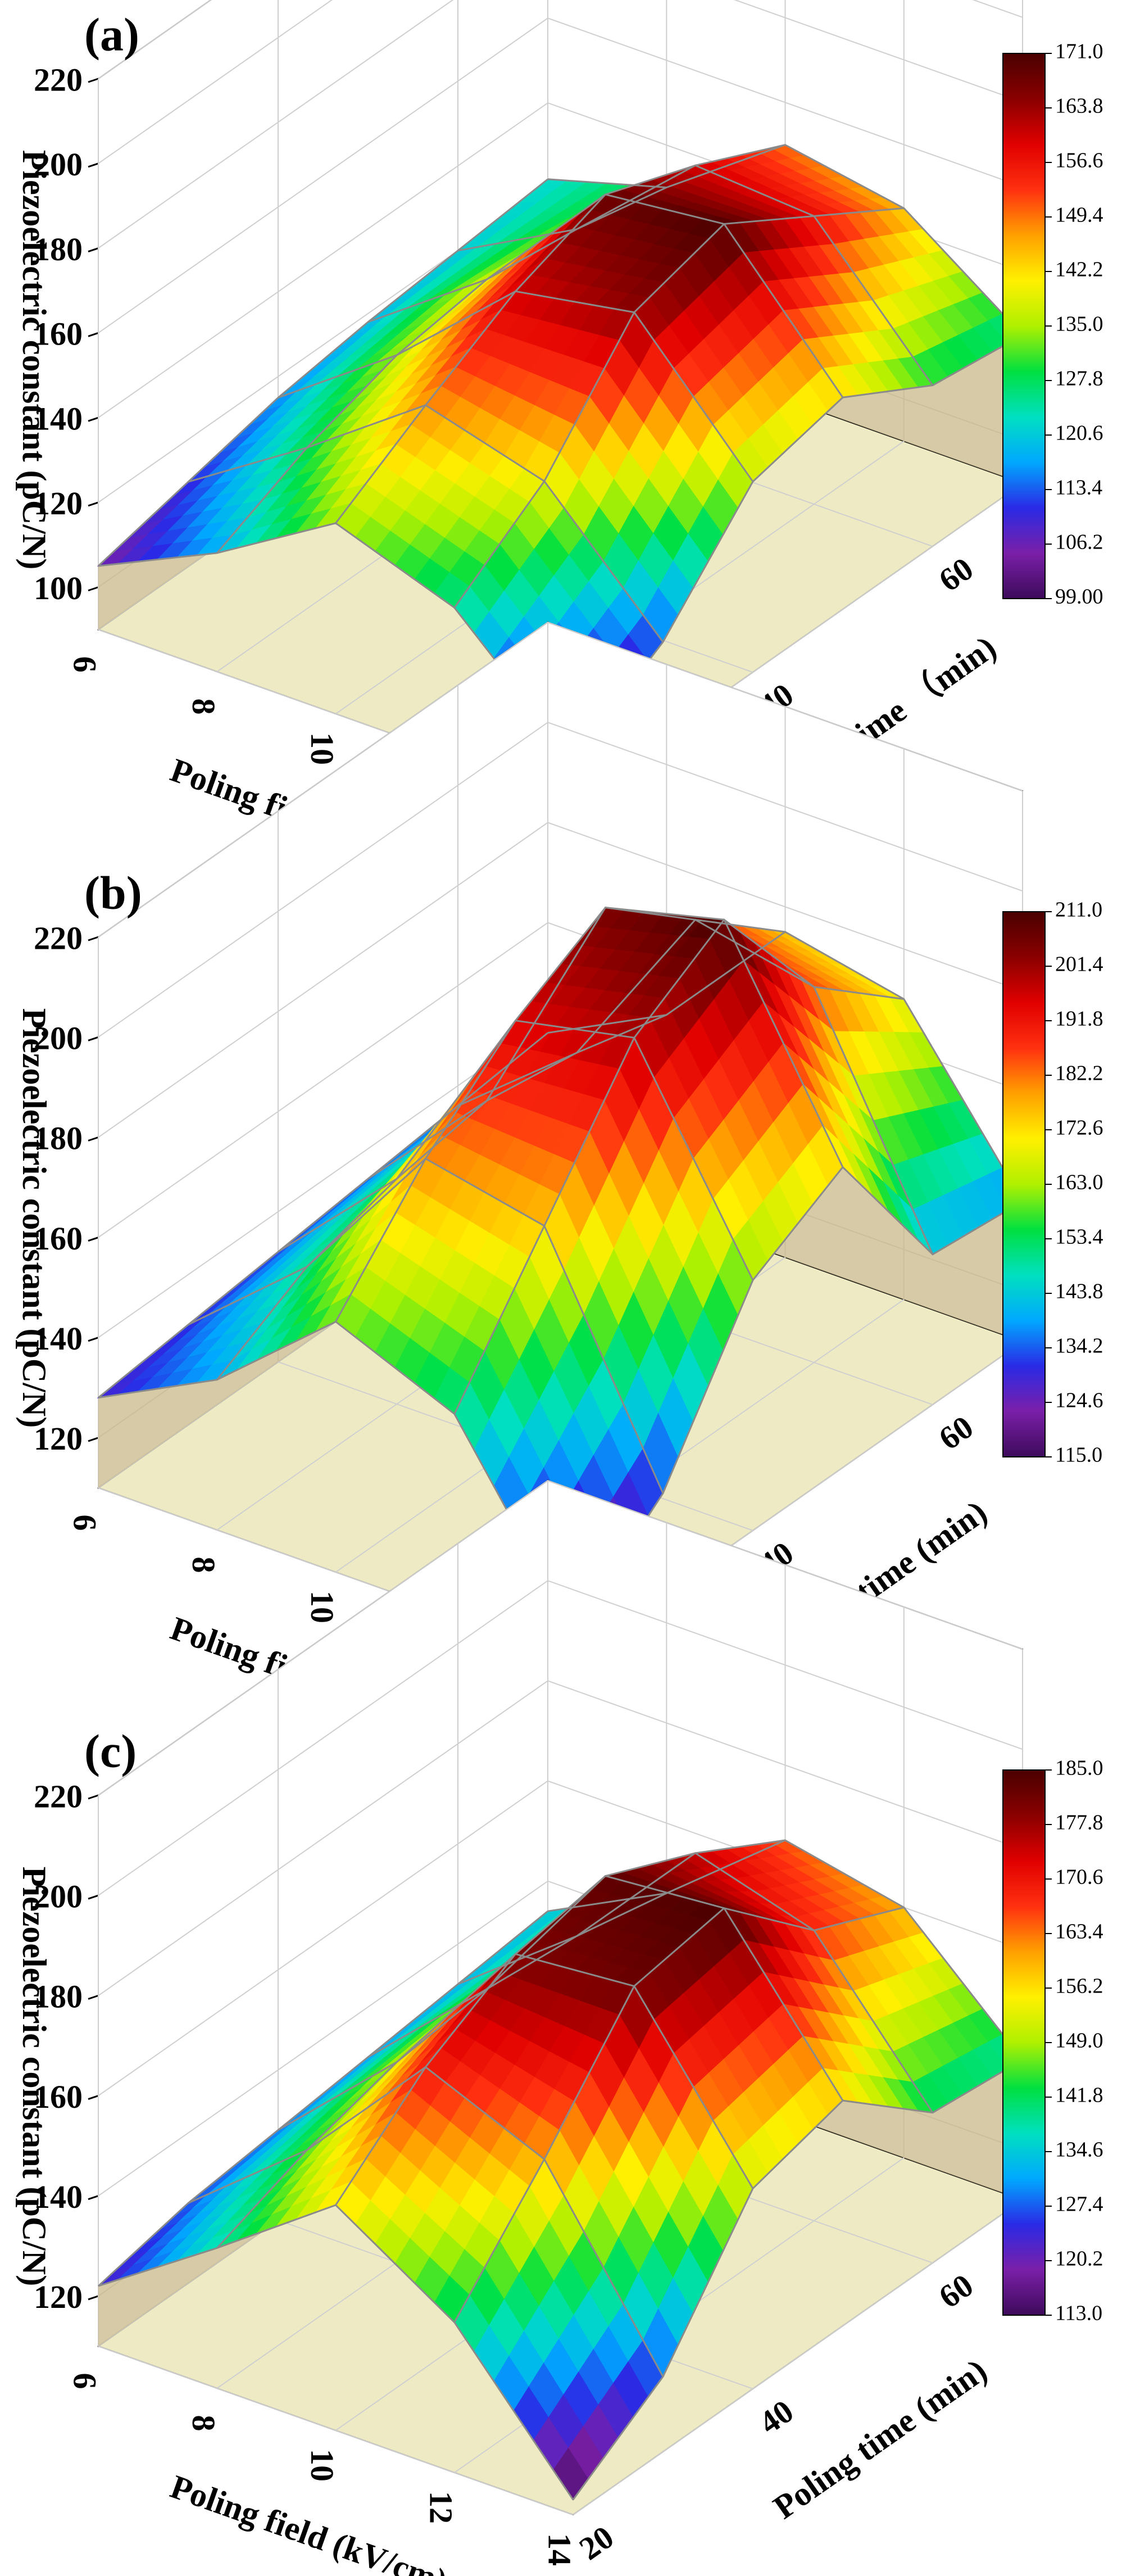 This screenshot has width=1131, height=2576. I want to click on colorbar-tick-label: 172.6, so click(1079, 1128).